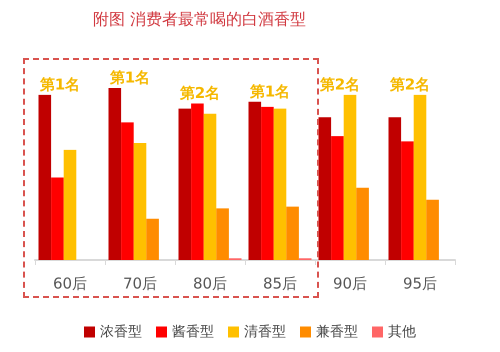 Image resolution: width=500 pixels, height=352 pixels. What do you see at coordinates (140, 283) in the screenshot?
I see `x-tick-label: 70后` at bounding box center [140, 283].